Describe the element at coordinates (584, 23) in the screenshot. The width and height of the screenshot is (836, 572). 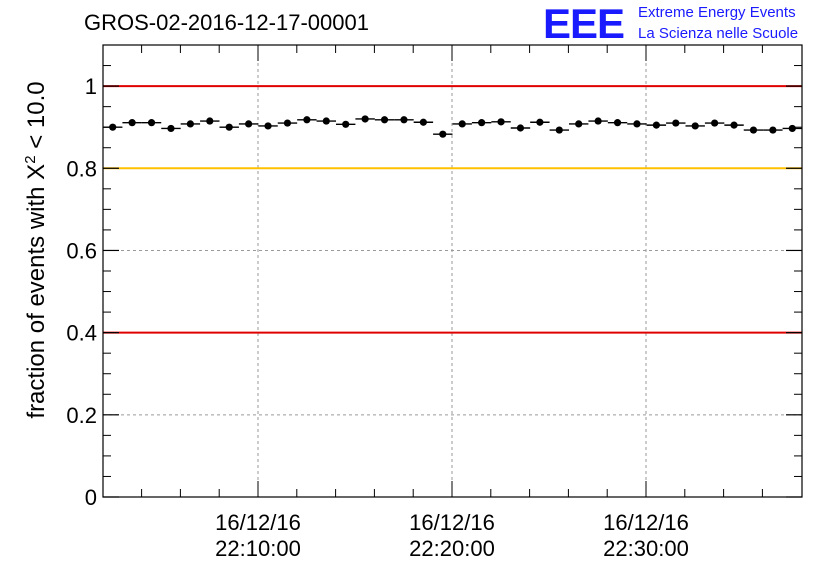
I see `eee-logo-mark: EEE` at that location.